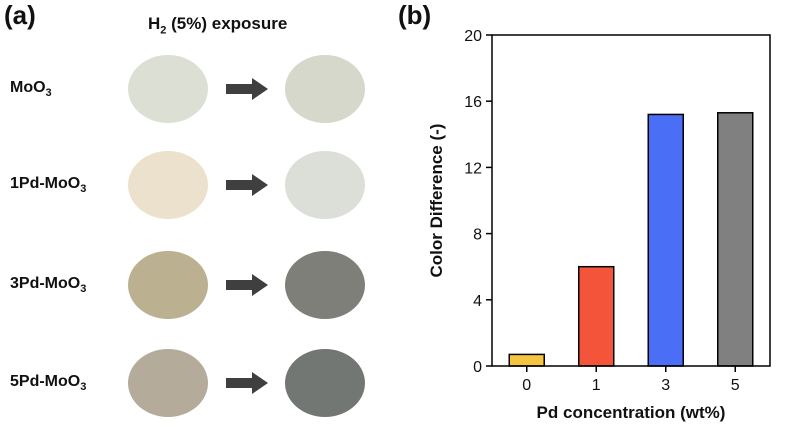  What do you see at coordinates (735, 385) in the screenshot?
I see `x-tick-label: 5` at bounding box center [735, 385].